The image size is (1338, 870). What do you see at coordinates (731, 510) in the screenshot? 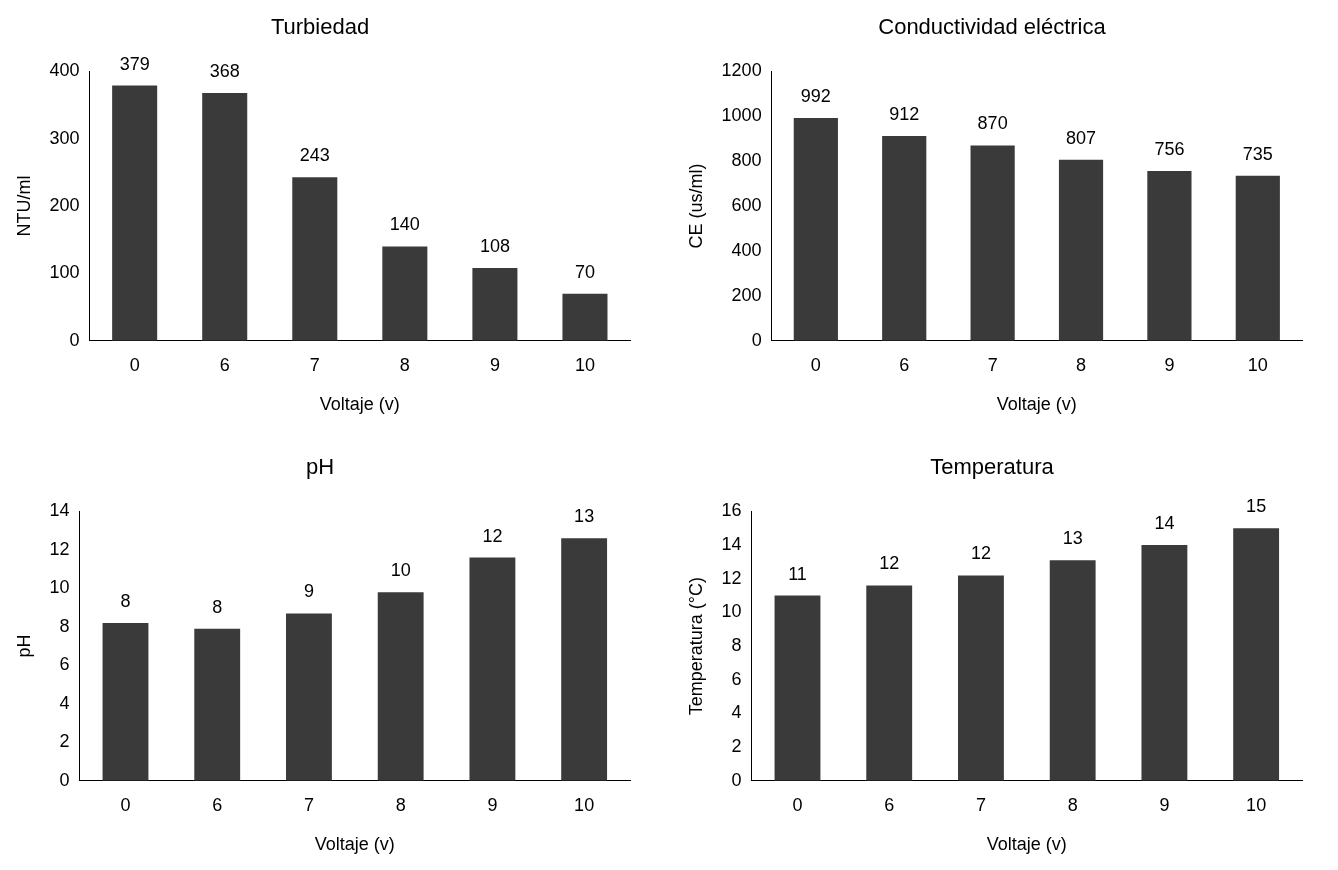
I see `y-tick-label: 16` at bounding box center [731, 510].